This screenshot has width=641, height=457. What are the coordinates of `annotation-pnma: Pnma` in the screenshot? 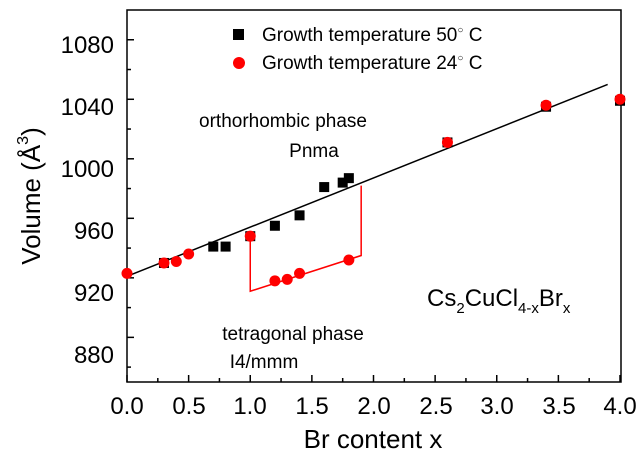 It's located at (314, 151).